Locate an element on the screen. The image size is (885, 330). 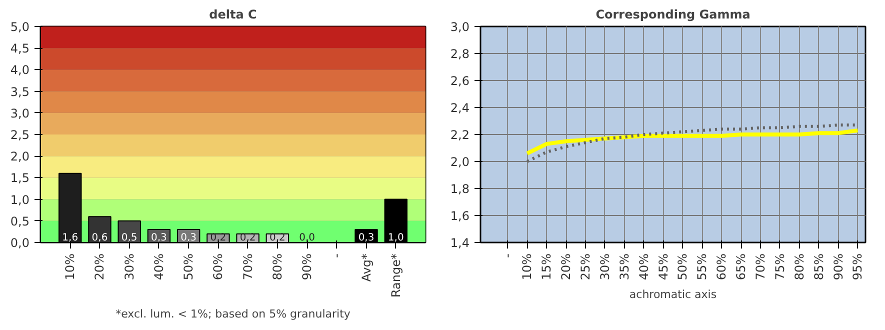
y-tick-label: 3,5 is located at coordinates (20, 91).